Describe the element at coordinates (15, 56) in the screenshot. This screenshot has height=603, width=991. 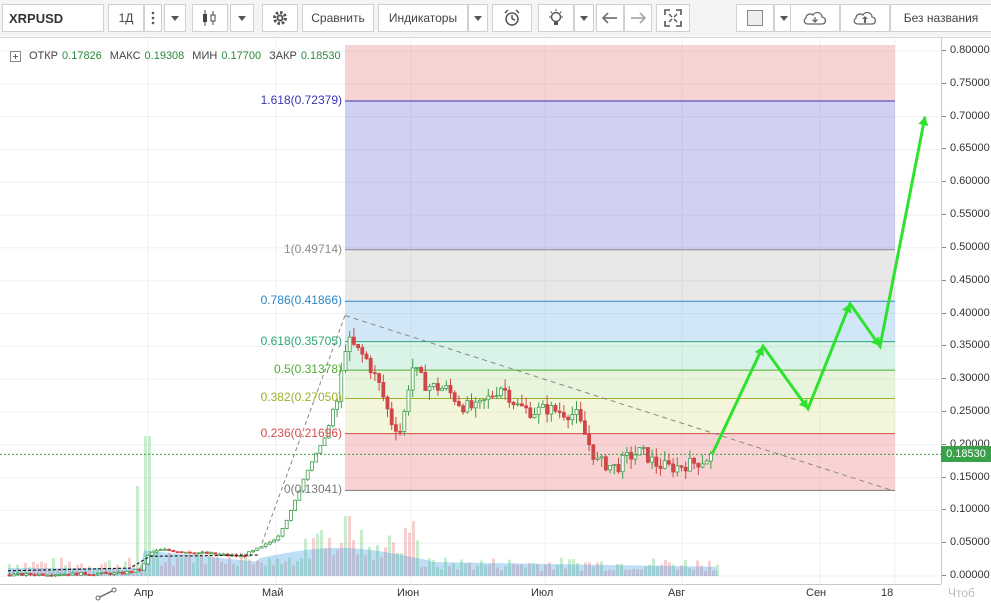
I see `expand-icon` at that location.